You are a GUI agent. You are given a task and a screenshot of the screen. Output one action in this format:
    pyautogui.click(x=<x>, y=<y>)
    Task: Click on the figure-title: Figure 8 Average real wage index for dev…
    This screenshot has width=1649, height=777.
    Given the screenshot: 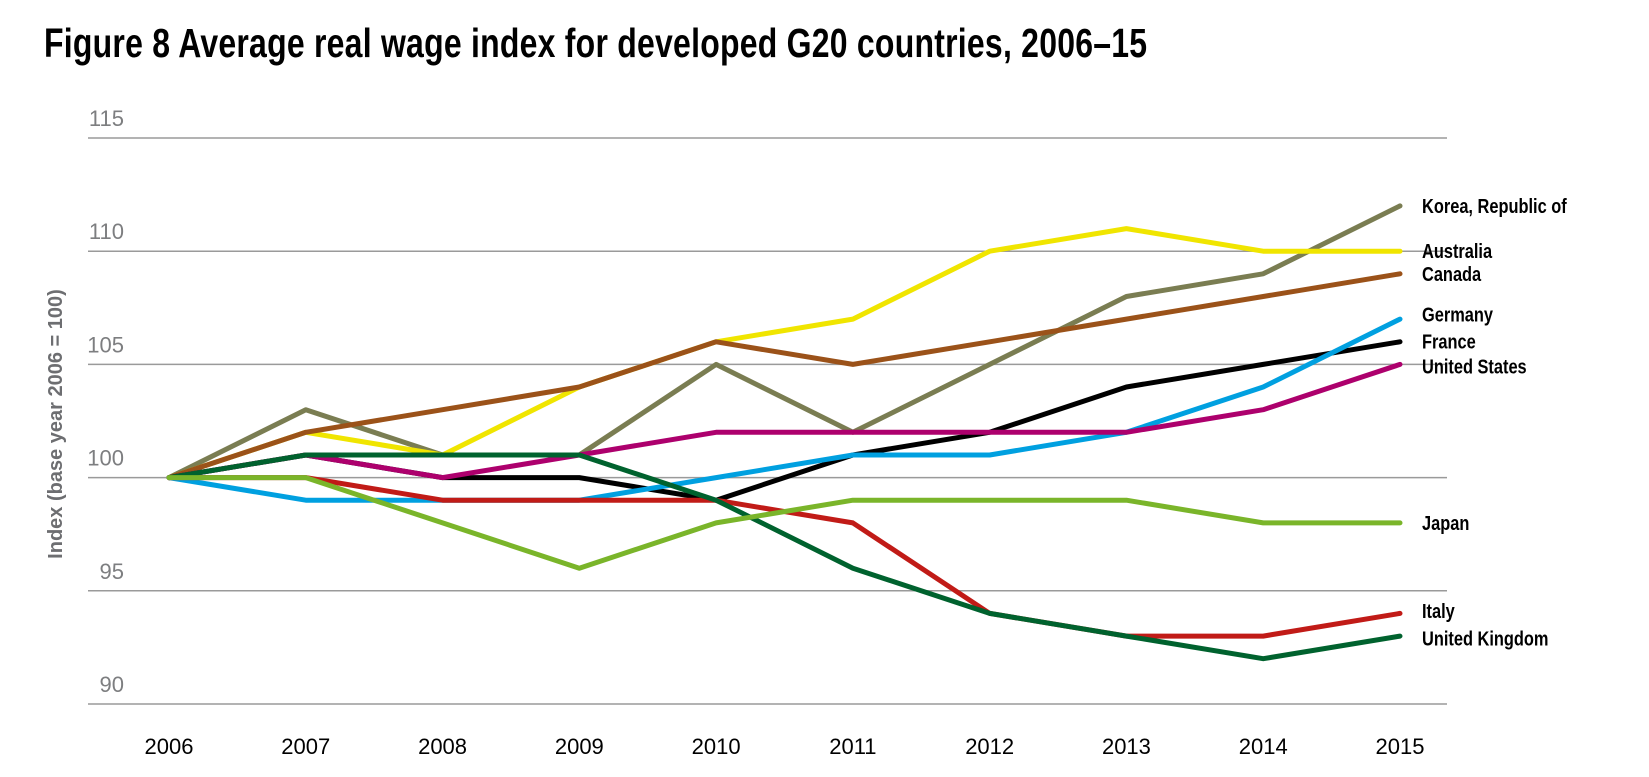 What is the action you would take?
    pyautogui.click(x=596, y=43)
    